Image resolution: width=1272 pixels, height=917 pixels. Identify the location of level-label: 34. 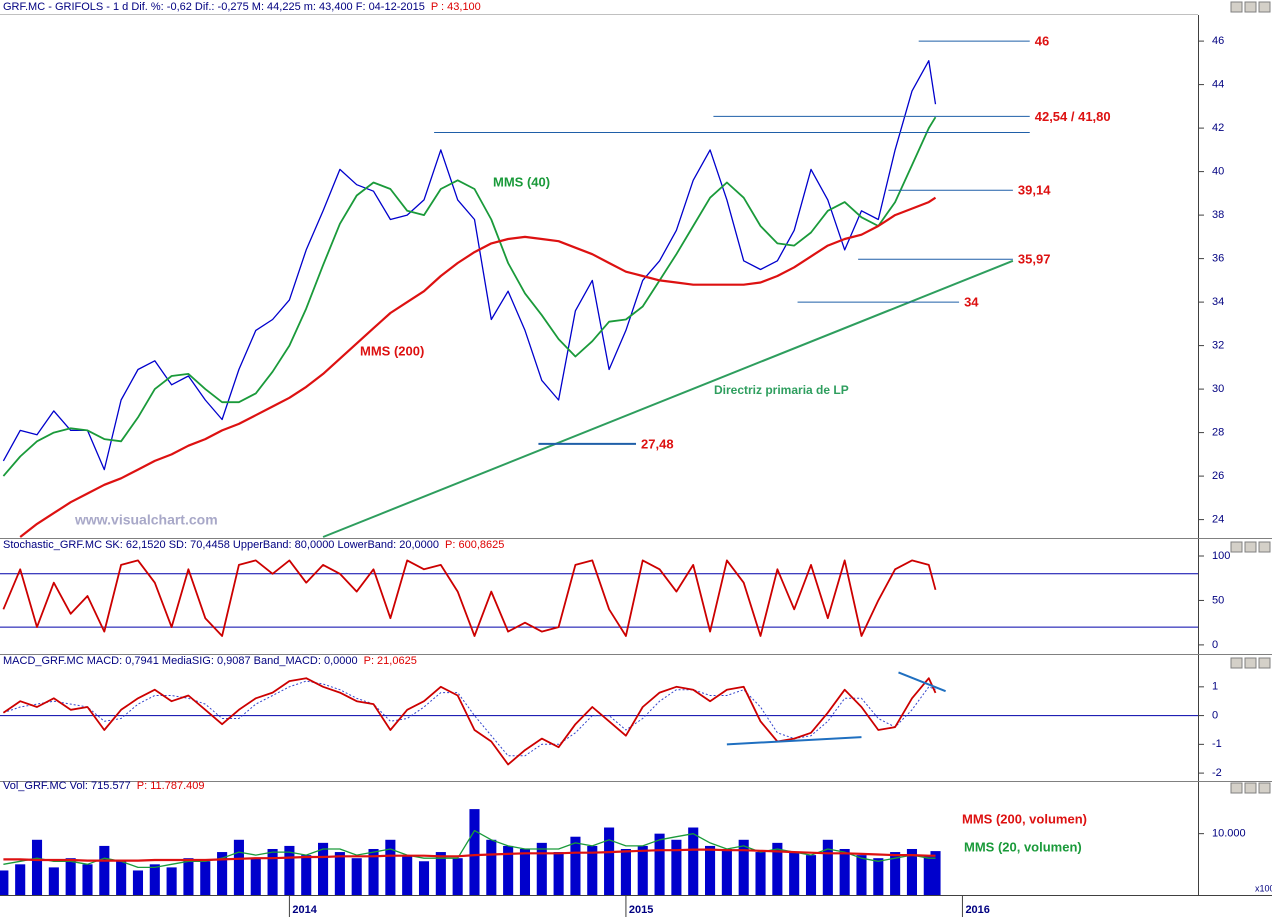
(971, 302).